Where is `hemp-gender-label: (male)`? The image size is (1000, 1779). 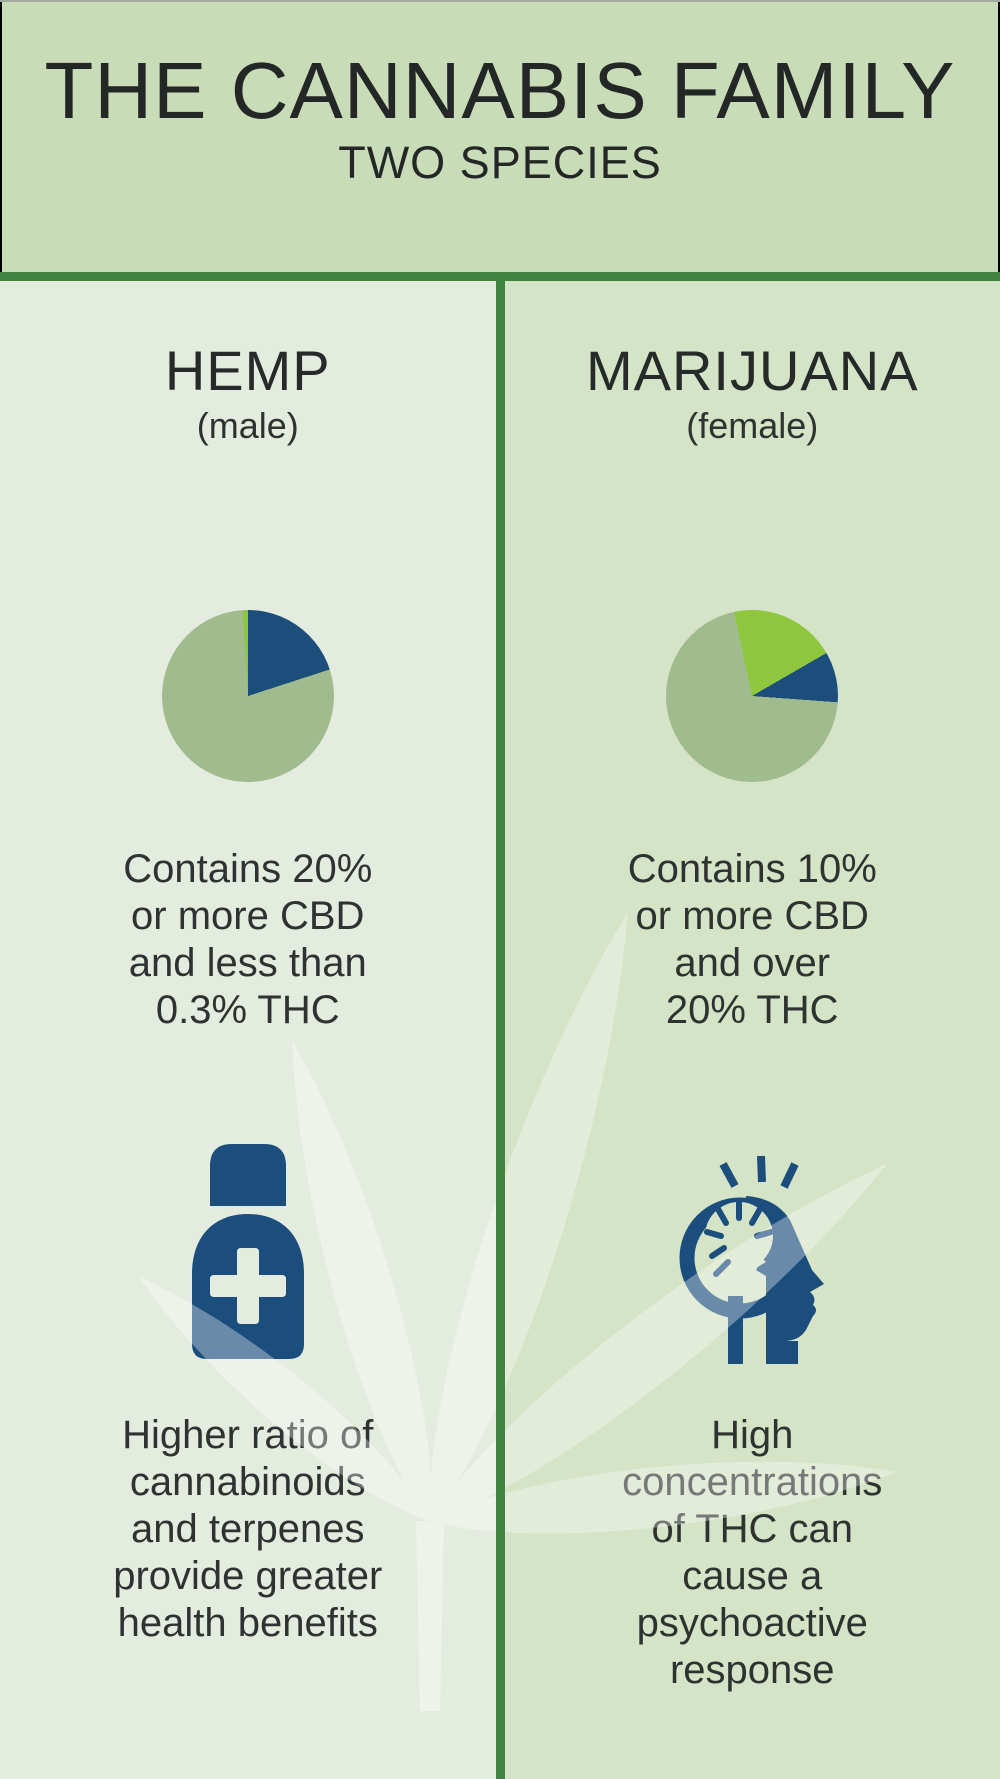
hemp-gender-label: (male) is located at coordinates (247, 425).